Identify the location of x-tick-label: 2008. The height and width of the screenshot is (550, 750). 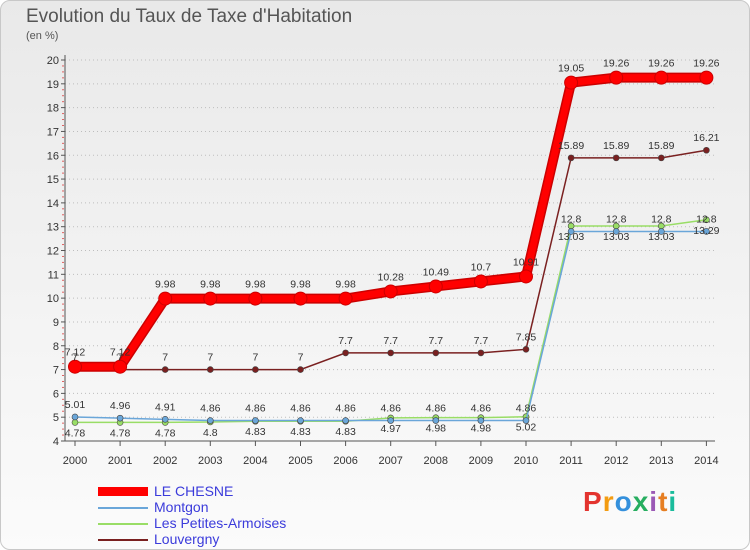
(436, 461).